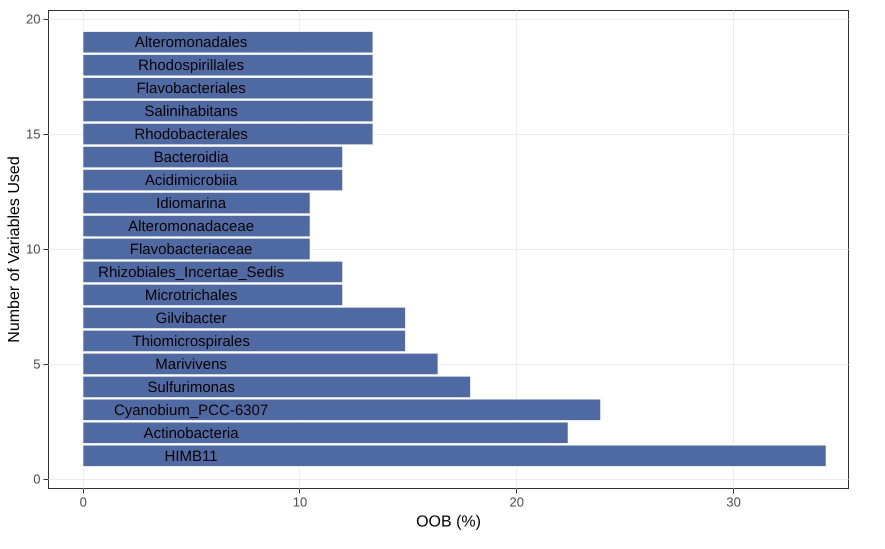 Image resolution: width=885 pixels, height=549 pixels. Describe the element at coordinates (191, 410) in the screenshot. I see `data-label: Cyanobium_PCC-6307` at that location.